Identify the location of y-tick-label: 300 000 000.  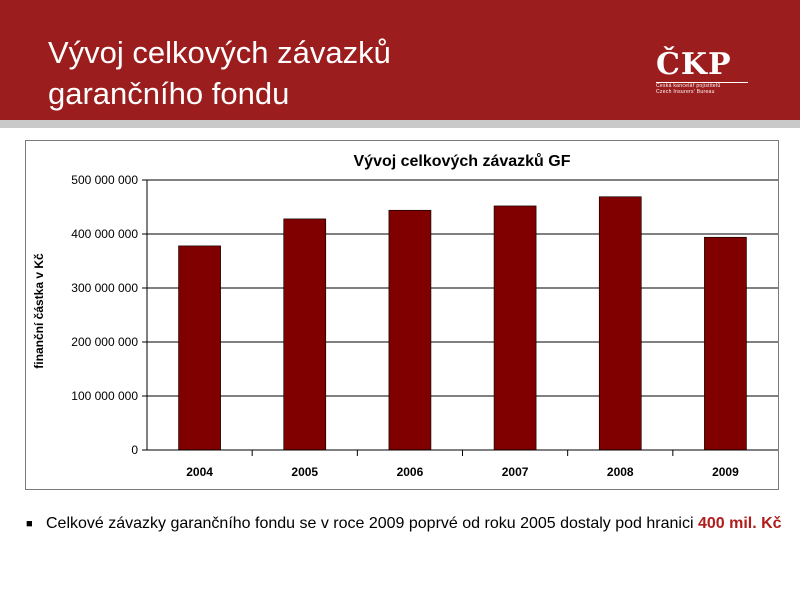
(104, 288).